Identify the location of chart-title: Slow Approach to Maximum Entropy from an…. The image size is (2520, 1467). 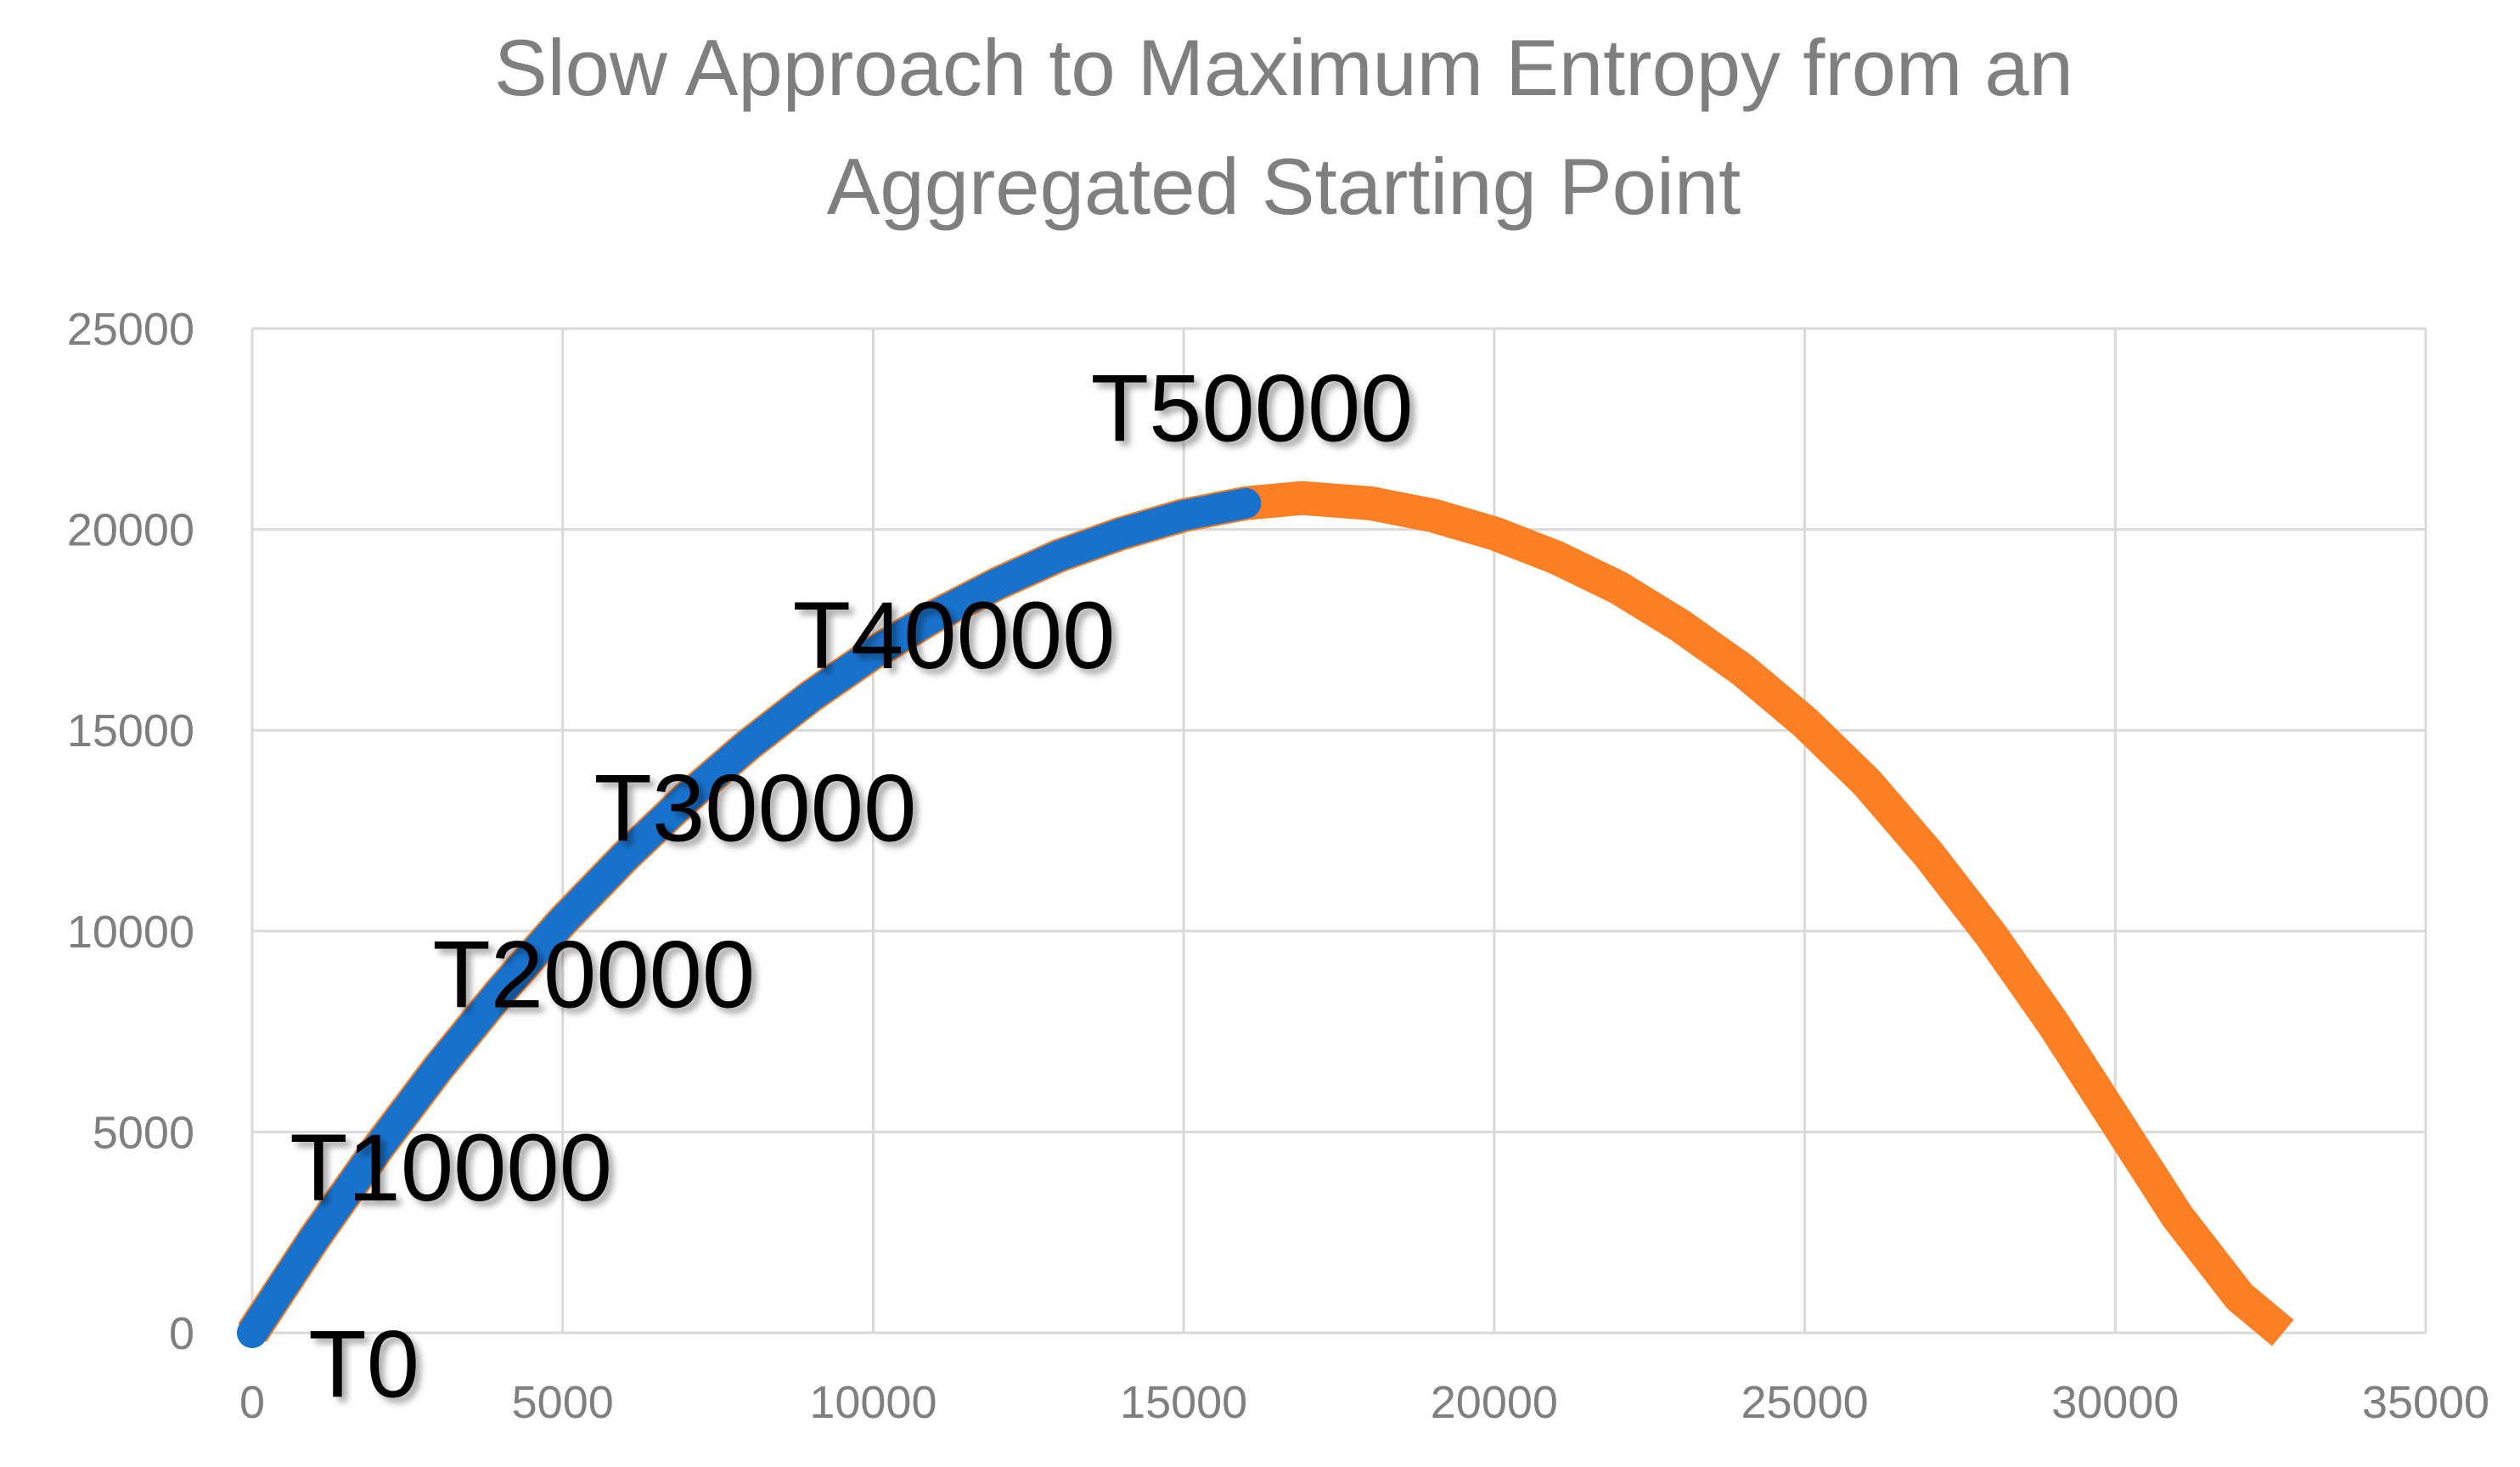
(1284, 127).